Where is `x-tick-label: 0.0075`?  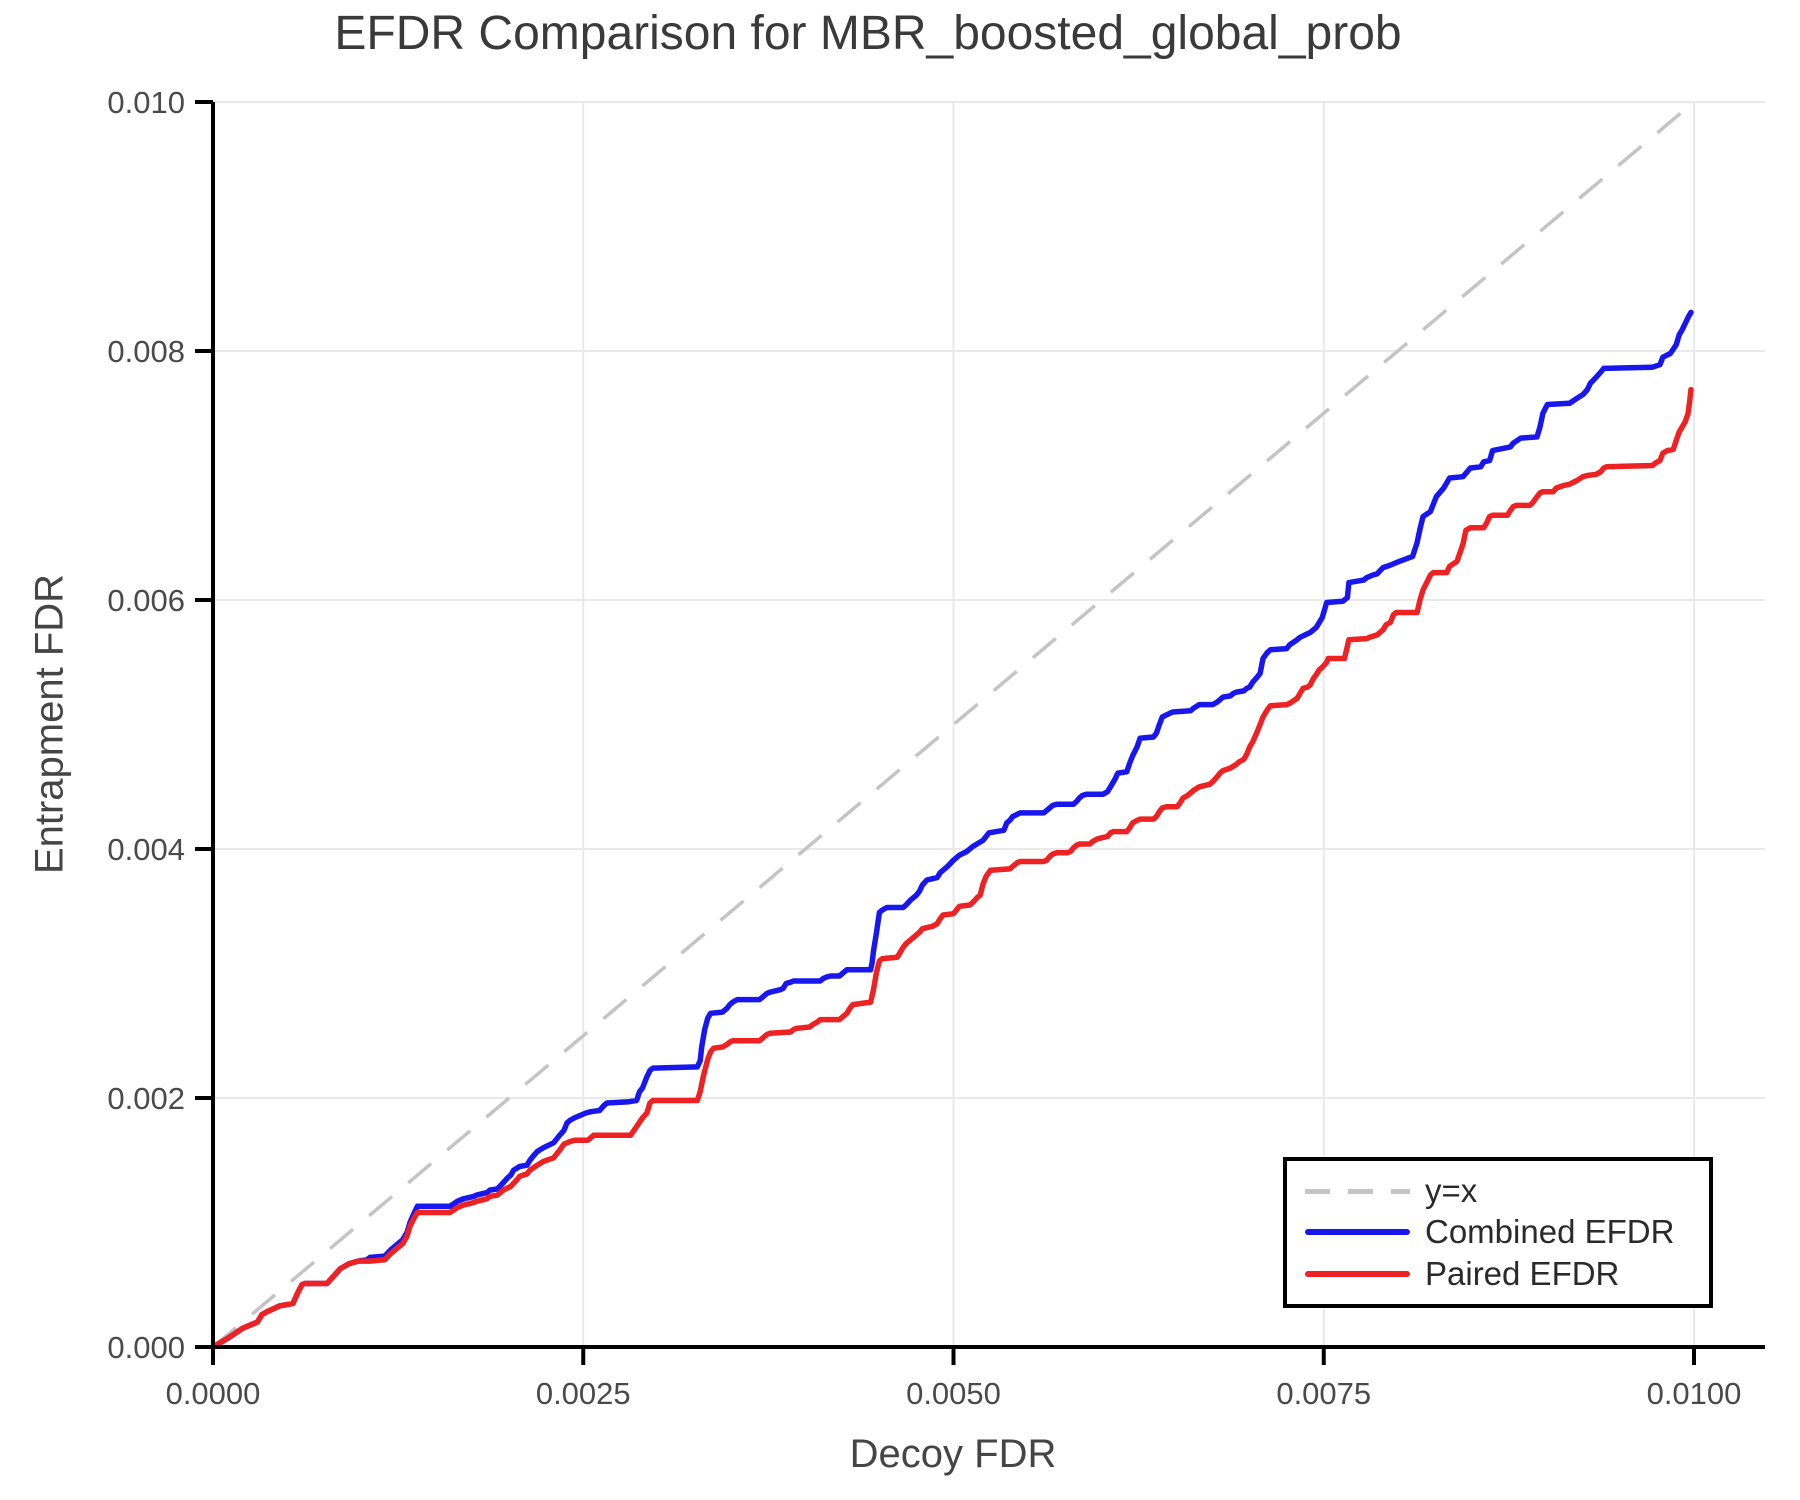 x-tick-label: 0.0075 is located at coordinates (1323, 1393).